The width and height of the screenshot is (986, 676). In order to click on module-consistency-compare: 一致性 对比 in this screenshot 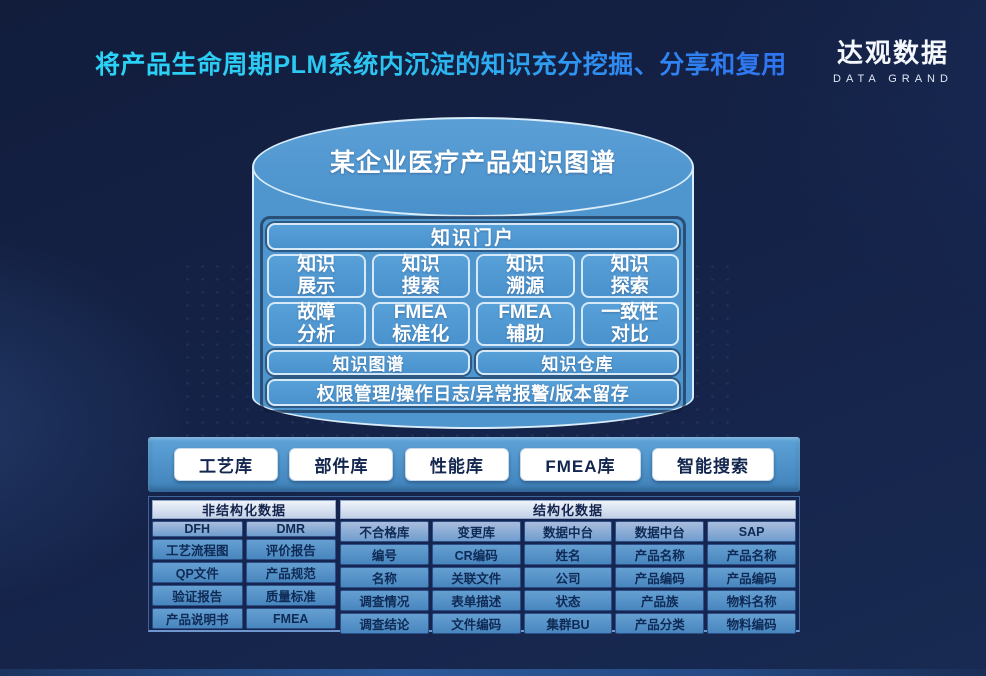, I will do `click(629, 324)`.